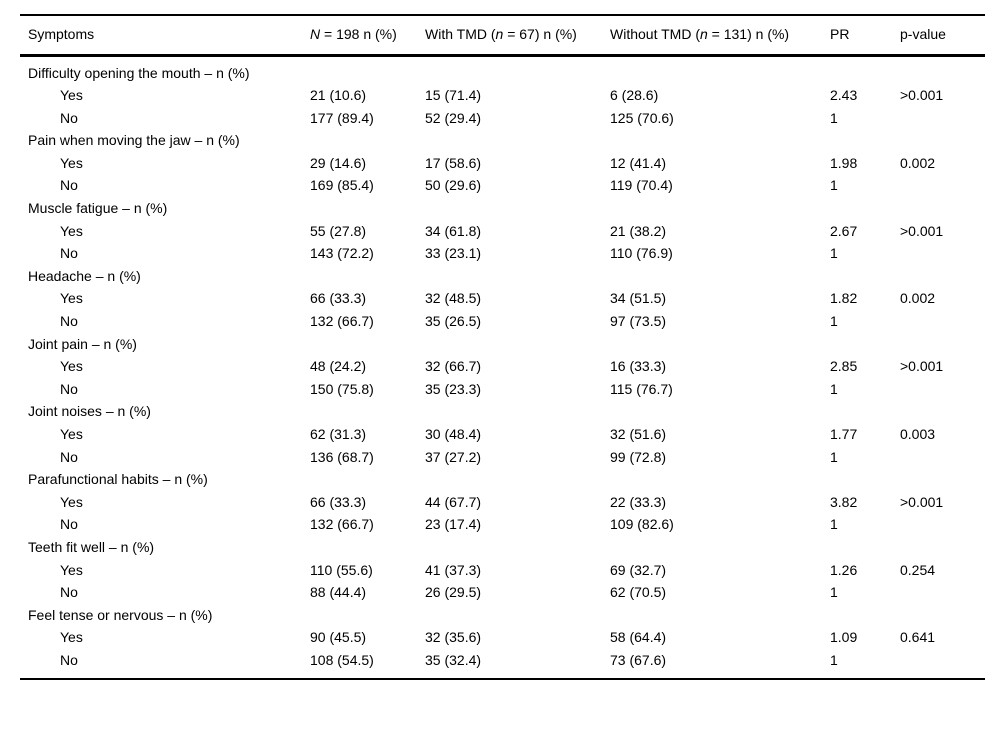 Image resolution: width=1000 pixels, height=754 pixels. I want to click on header-text-segment: = 198 n (%), so click(358, 34).